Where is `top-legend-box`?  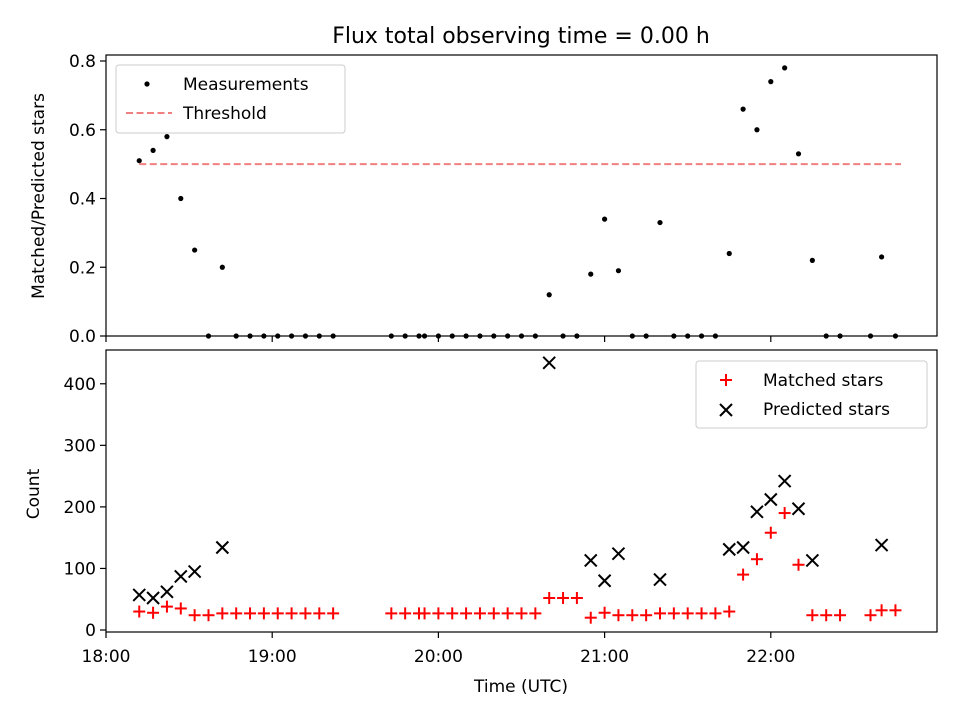
top-legend-box is located at coordinates (230, 99).